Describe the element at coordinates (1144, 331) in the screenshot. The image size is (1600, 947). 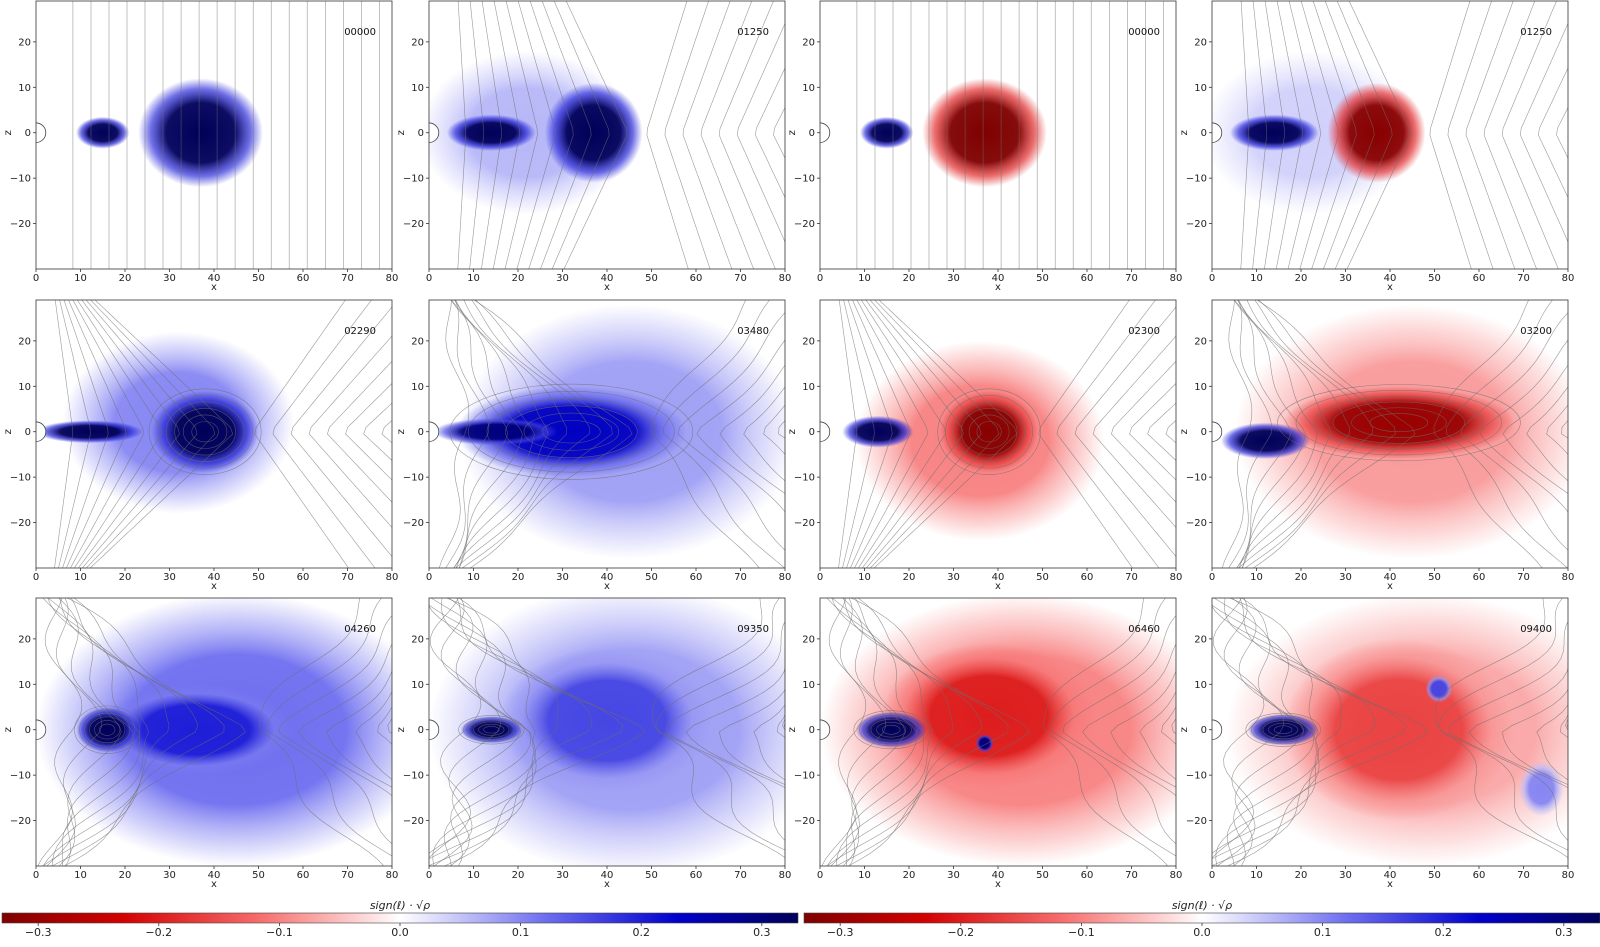
I see `timestep-label: 02300` at that location.